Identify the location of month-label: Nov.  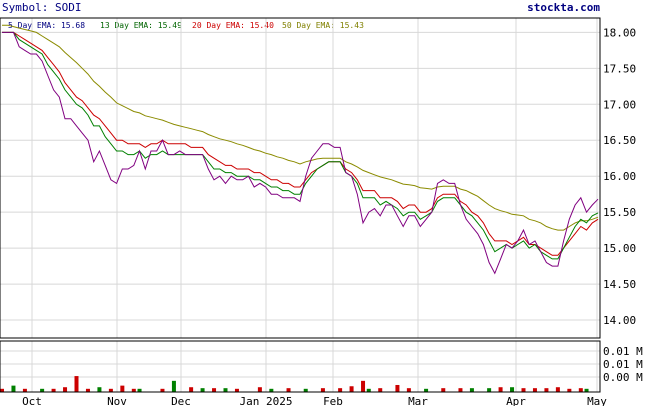
(117, 400).